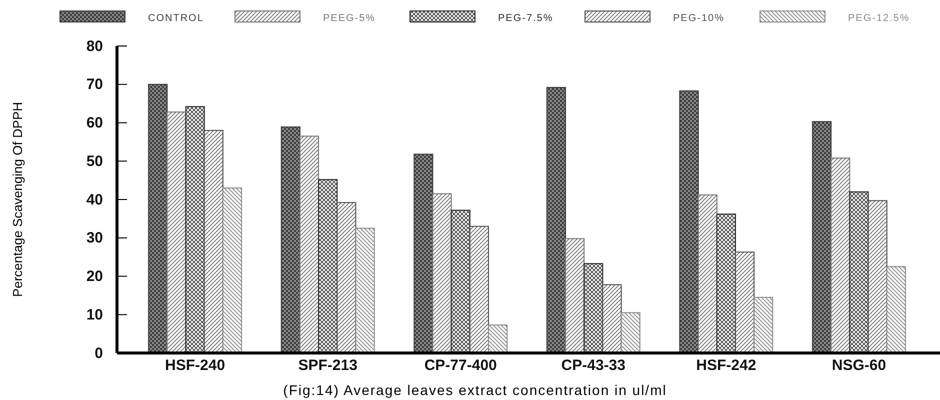  What do you see at coordinates (17, 200) in the screenshot?
I see `y-axis-title: Percentage Scavenging Of DPPH` at bounding box center [17, 200].